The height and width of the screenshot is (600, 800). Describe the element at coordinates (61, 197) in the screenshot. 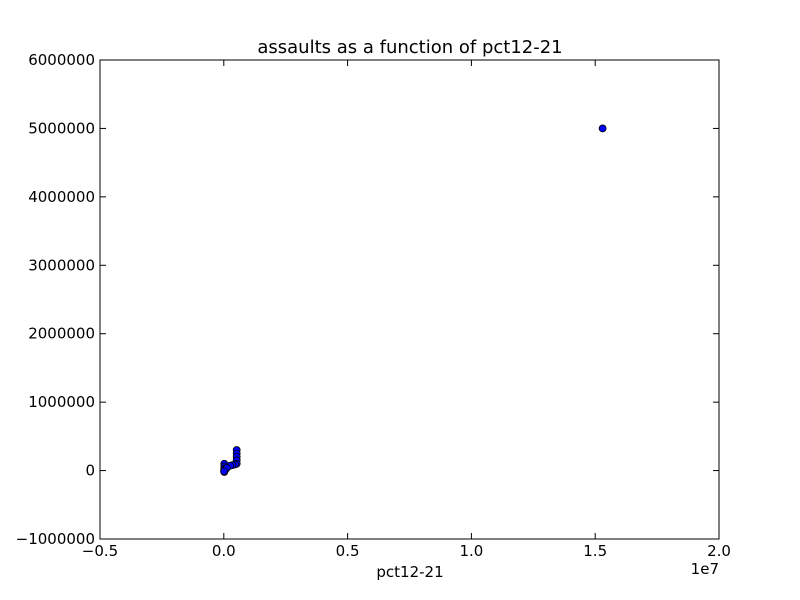

I see `y-tick-label: 4000000` at that location.